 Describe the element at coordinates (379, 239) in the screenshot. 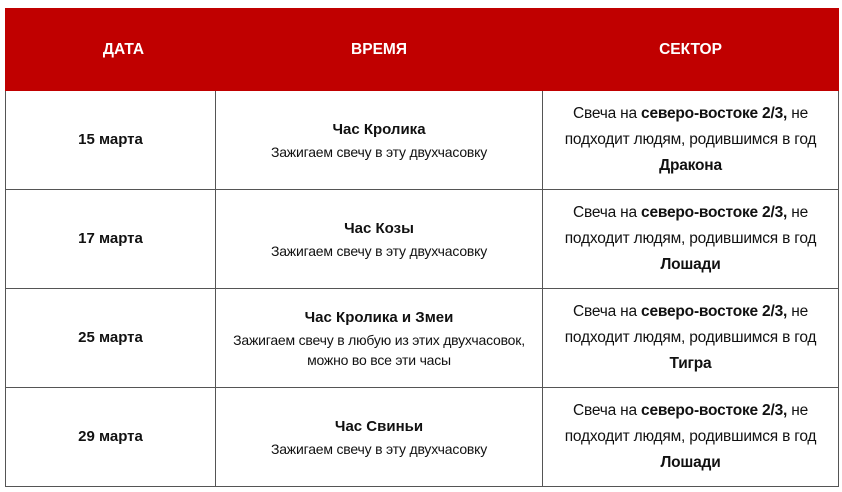

I see `time-cell: Час Козы Зажигаем свечу в эту двухчасовку` at that location.